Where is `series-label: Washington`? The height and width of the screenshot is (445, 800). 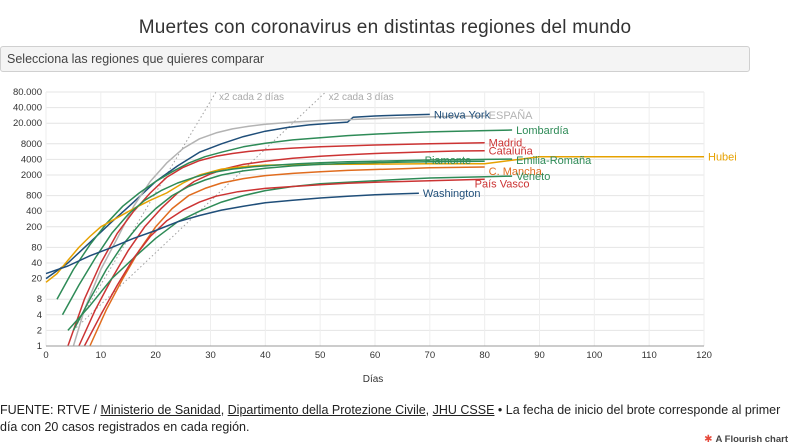 series-label: Washington is located at coordinates (452, 194).